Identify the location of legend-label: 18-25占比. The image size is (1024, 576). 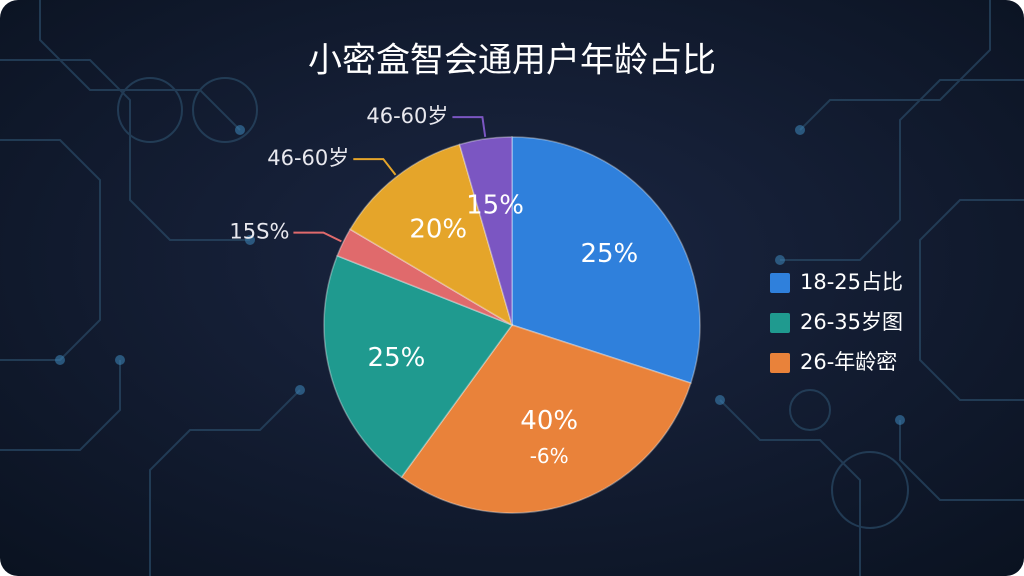
(851, 282).